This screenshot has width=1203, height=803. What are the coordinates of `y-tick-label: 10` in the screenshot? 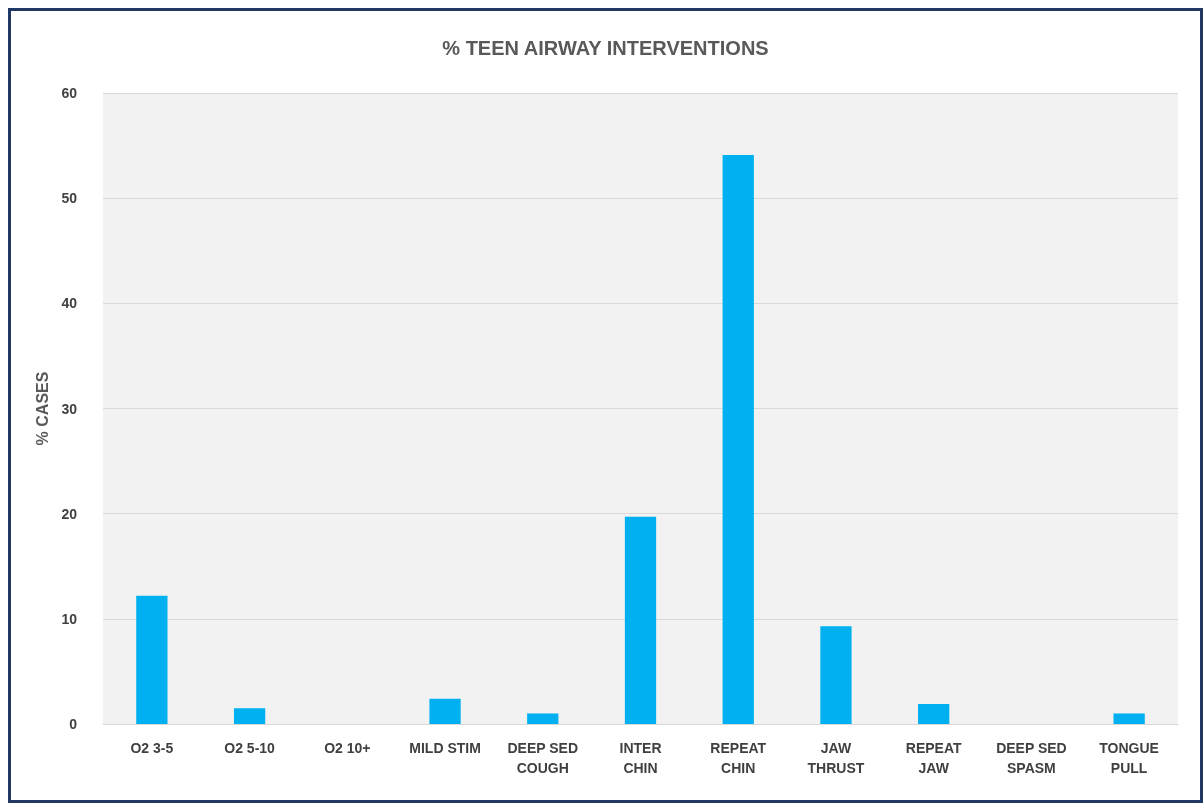 It's located at (69, 618).